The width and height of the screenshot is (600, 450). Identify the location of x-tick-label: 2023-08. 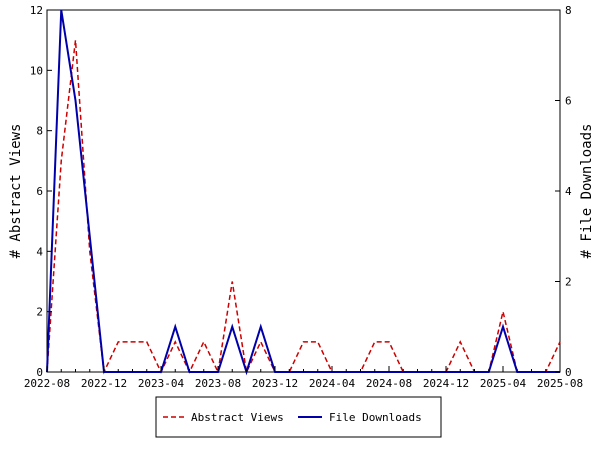
(218, 383).